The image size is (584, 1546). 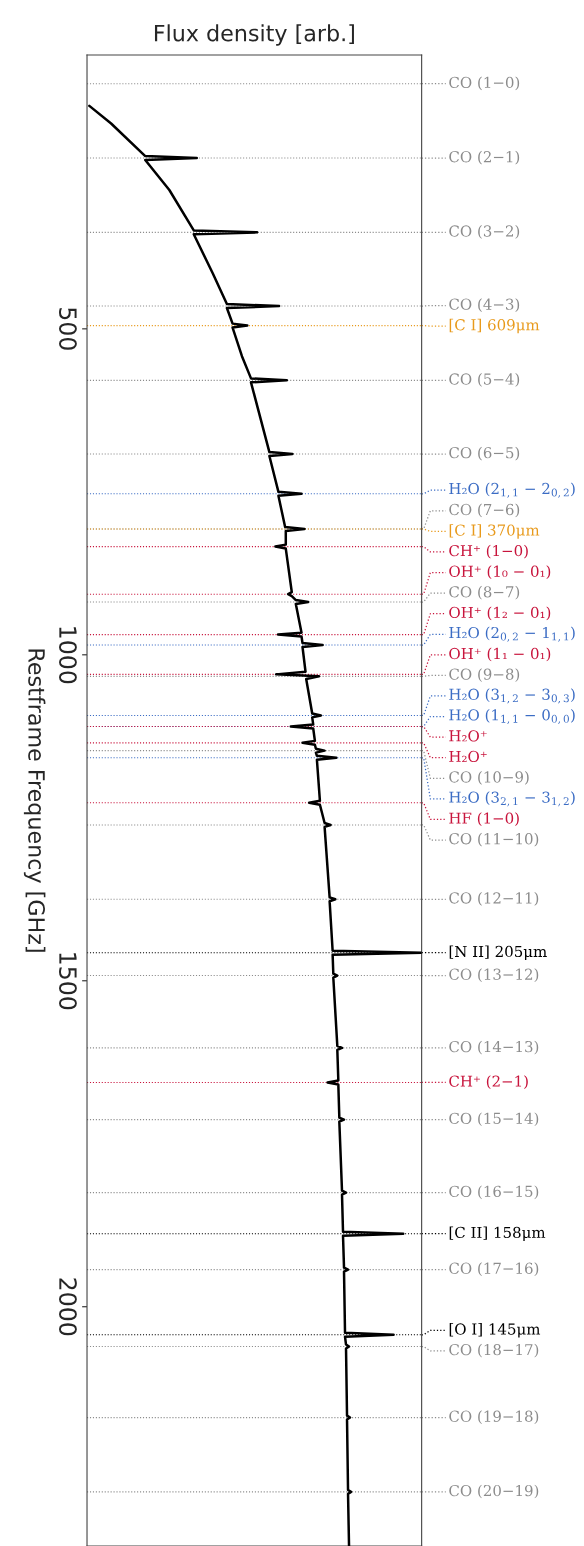 I want to click on ref-line-label: CO (10−9), so click(x=489, y=778).